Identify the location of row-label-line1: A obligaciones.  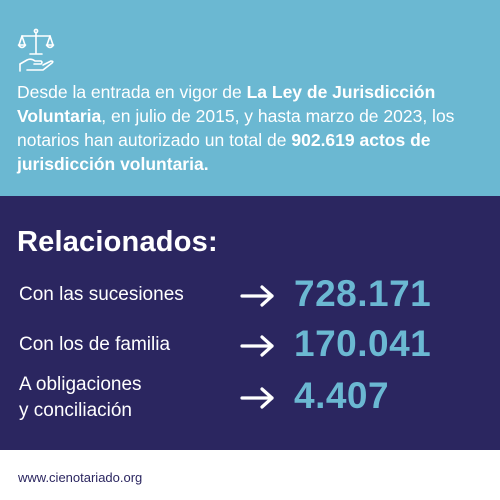
(80, 384).